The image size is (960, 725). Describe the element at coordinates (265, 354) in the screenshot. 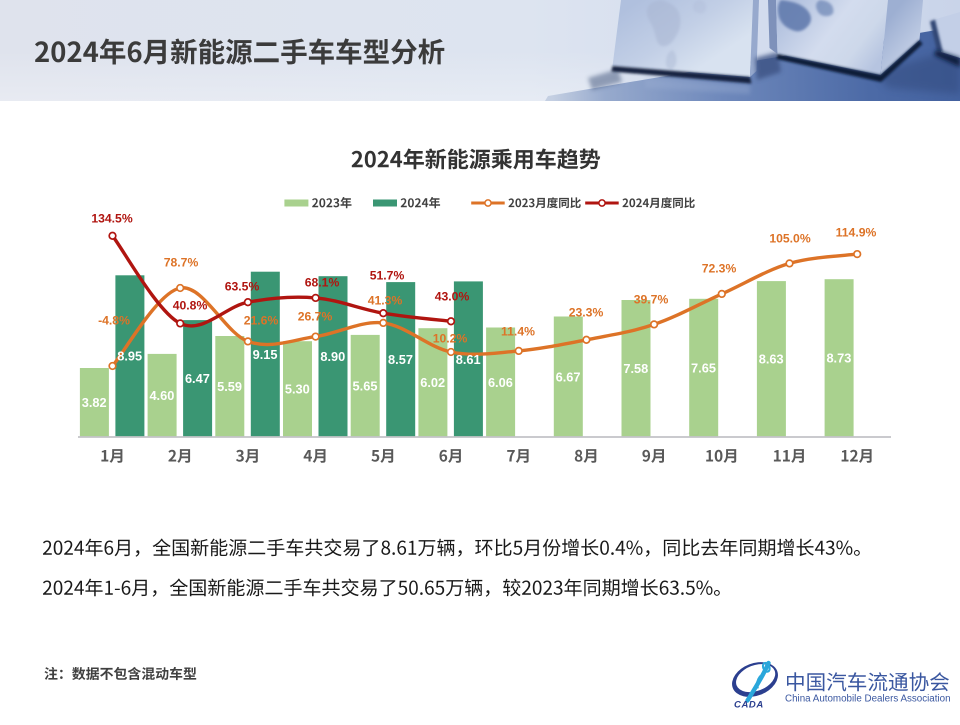

I see `svg-text: 9.15` at that location.